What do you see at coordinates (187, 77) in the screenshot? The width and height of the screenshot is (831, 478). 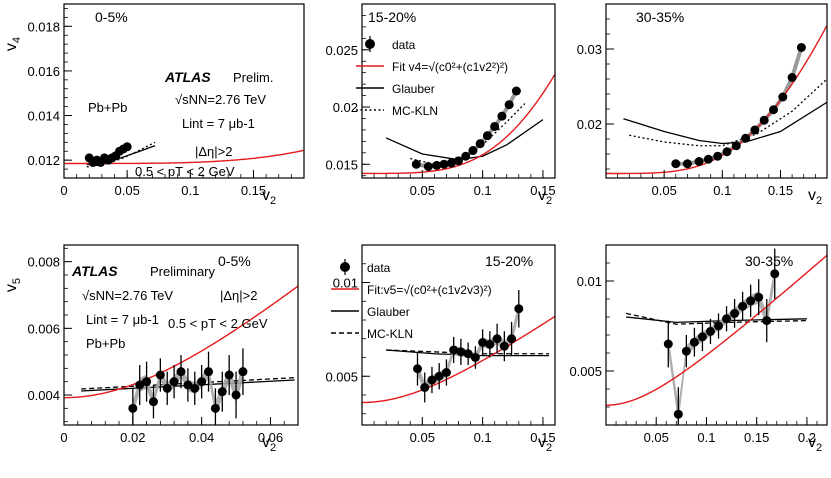 I see `atlas-label: ATLAS` at bounding box center [187, 77].